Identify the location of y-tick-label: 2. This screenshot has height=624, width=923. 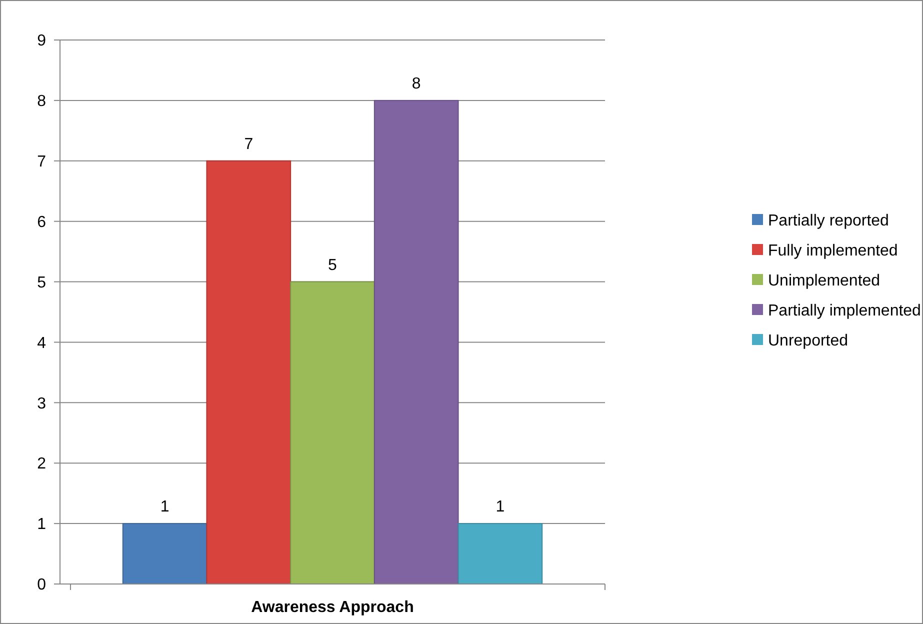
(41, 464).